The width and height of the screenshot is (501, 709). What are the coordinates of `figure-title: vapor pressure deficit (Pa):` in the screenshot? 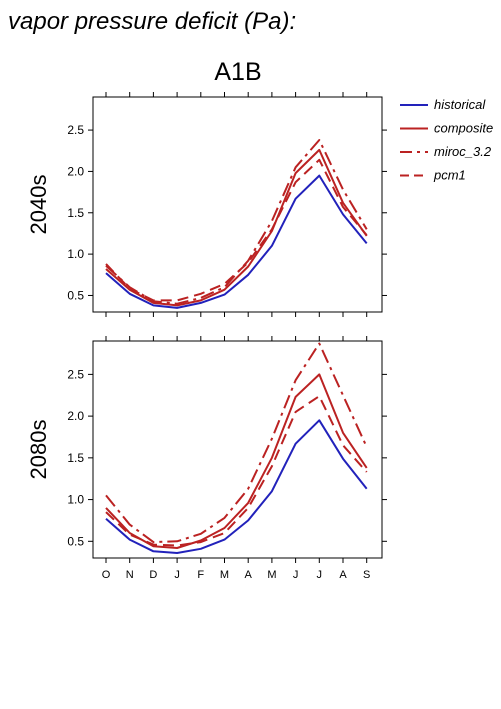 It's located at (152, 21).